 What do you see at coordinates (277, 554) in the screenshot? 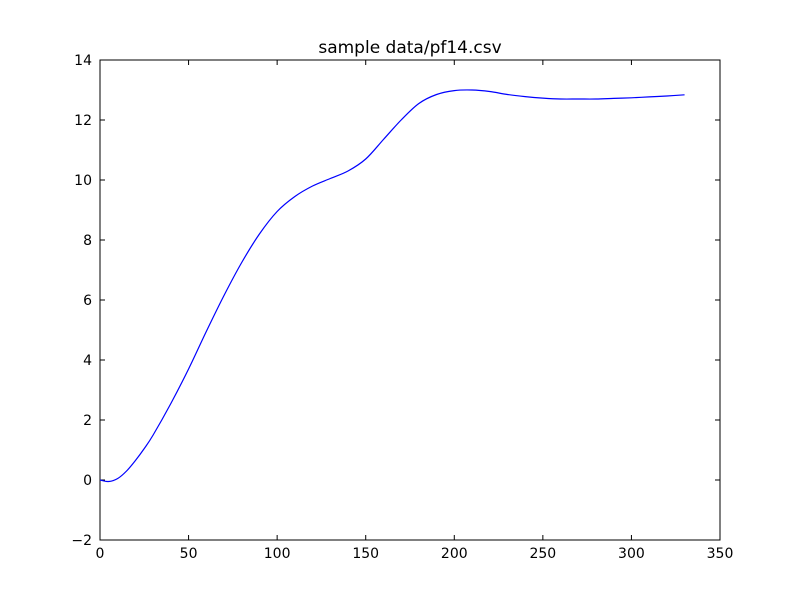
I see `x-tick-label: 100` at bounding box center [277, 554].